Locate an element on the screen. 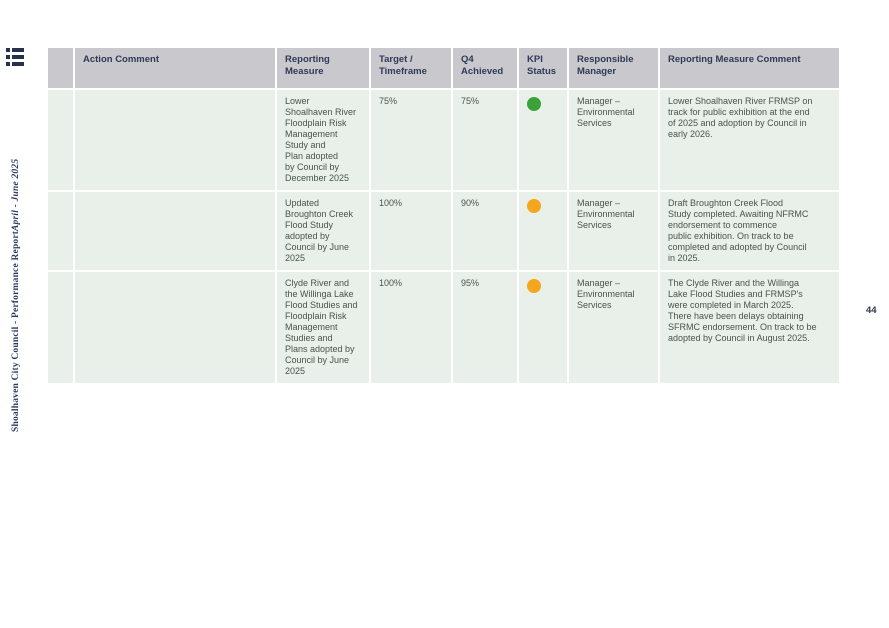  header-target-timeframe: Target / Timeframe is located at coordinates (411, 68).